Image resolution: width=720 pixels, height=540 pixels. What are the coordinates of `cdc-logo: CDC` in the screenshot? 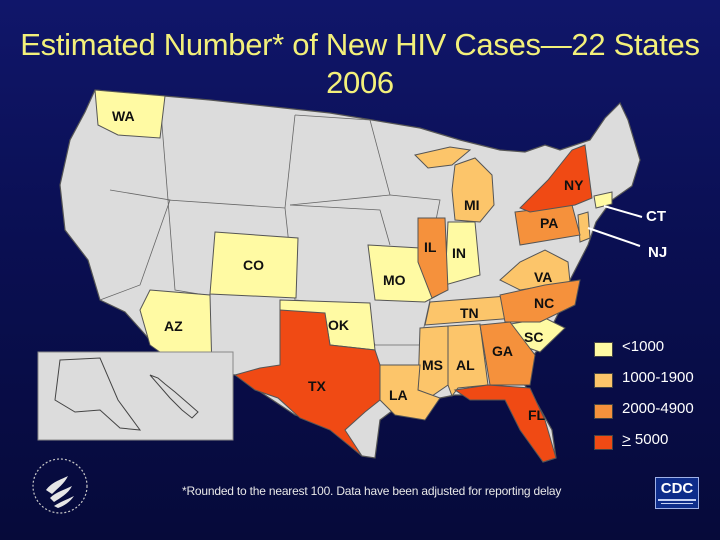 It's located at (677, 493).